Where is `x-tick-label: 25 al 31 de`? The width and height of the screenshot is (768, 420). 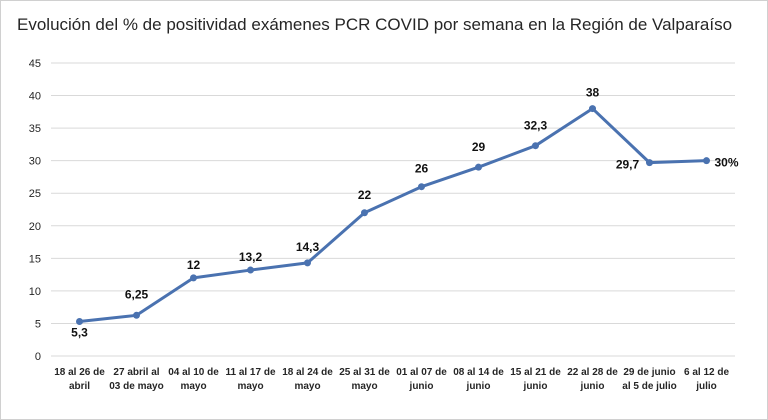
x-tick-label: 25 al 31 de is located at coordinates (364, 372).